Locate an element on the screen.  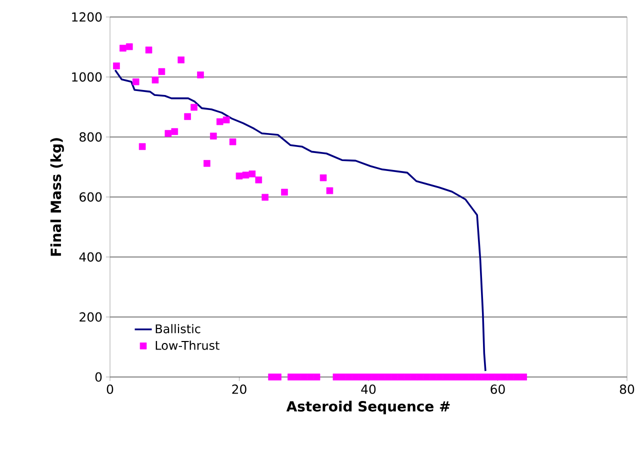
x-tick-label: 20 is located at coordinates (239, 389).